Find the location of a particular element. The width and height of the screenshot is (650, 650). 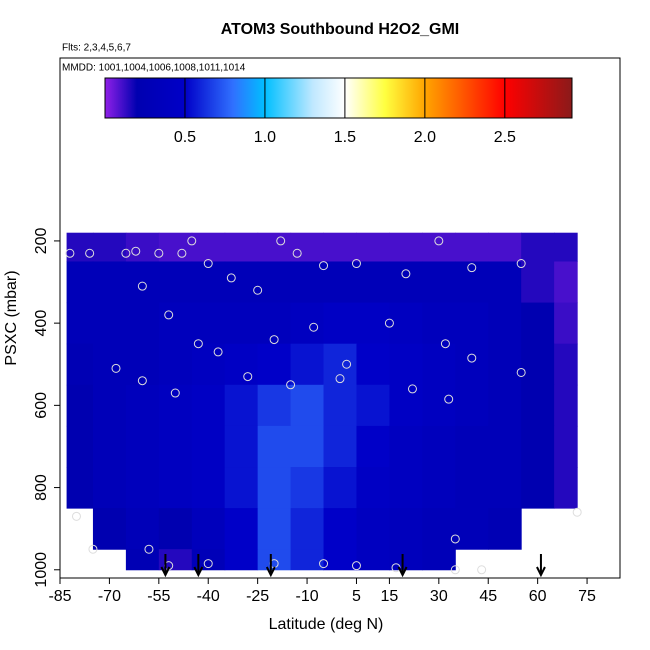

x-tick-label: -25 is located at coordinates (257, 596).